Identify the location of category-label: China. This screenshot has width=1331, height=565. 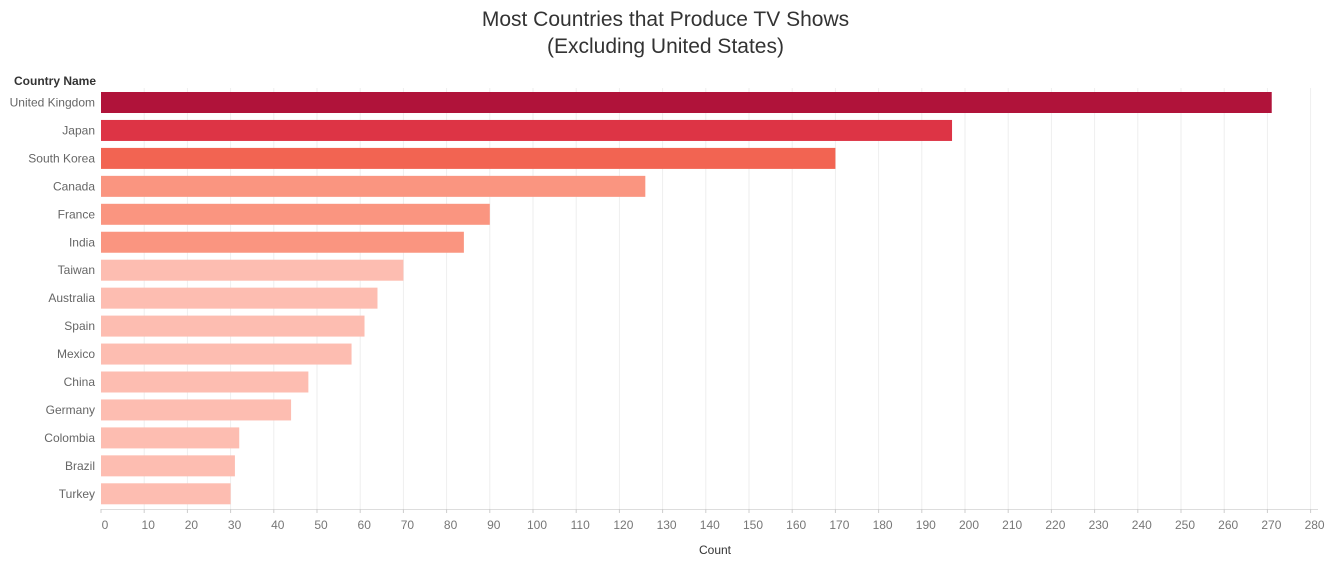
(80, 382).